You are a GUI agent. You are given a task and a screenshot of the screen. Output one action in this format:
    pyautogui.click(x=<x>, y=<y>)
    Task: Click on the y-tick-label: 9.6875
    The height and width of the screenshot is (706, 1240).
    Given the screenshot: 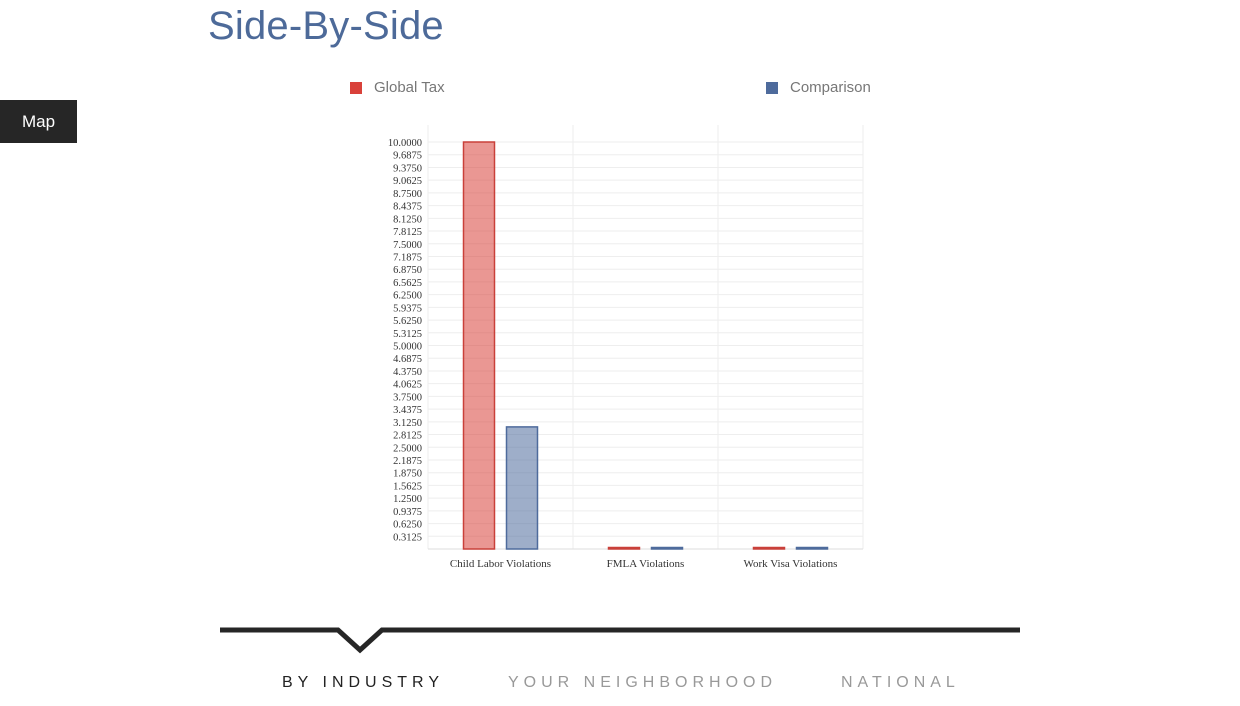 What is the action you would take?
    pyautogui.click(x=407, y=156)
    